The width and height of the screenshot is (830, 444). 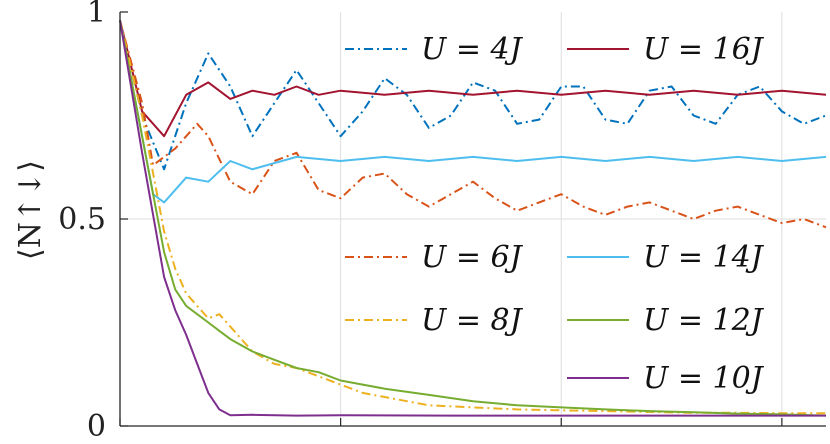 What do you see at coordinates (82, 219) in the screenshot?
I see `y-tick-label: 0.5` at bounding box center [82, 219].